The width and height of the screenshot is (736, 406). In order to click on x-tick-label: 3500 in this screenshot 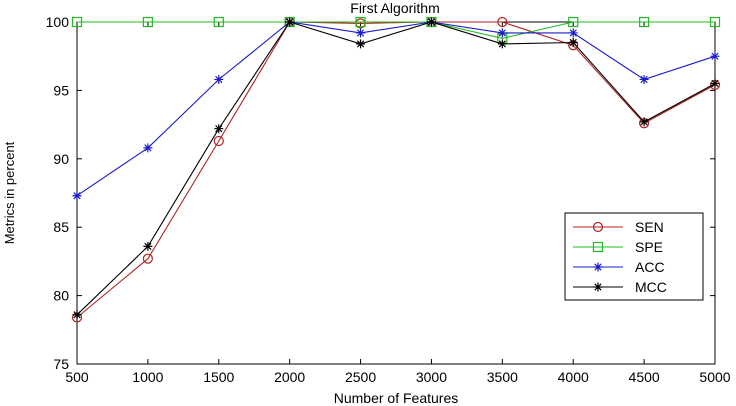, I will do `click(502, 377)`.